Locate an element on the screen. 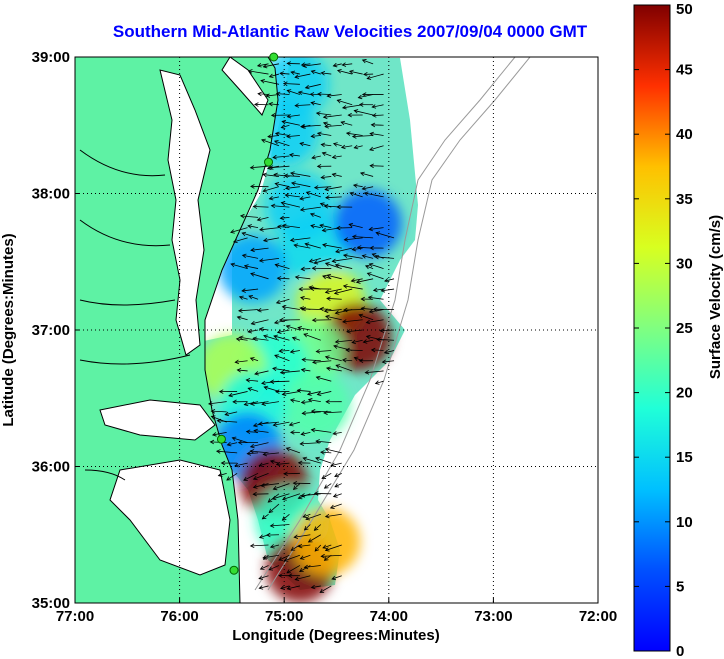  hf-radar-station is located at coordinates (269, 162).